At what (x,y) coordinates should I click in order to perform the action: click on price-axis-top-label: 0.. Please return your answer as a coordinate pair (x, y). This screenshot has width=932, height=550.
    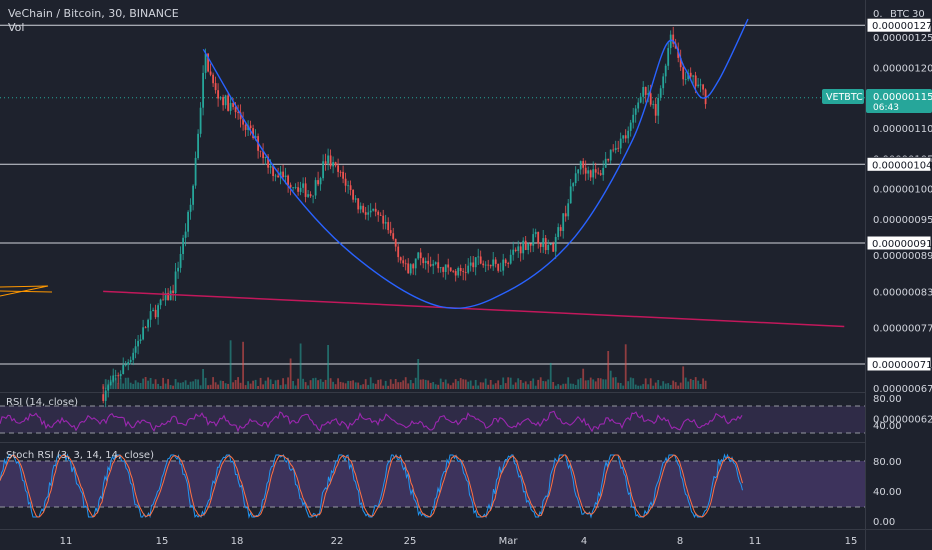
    Looking at the image, I should click on (878, 14).